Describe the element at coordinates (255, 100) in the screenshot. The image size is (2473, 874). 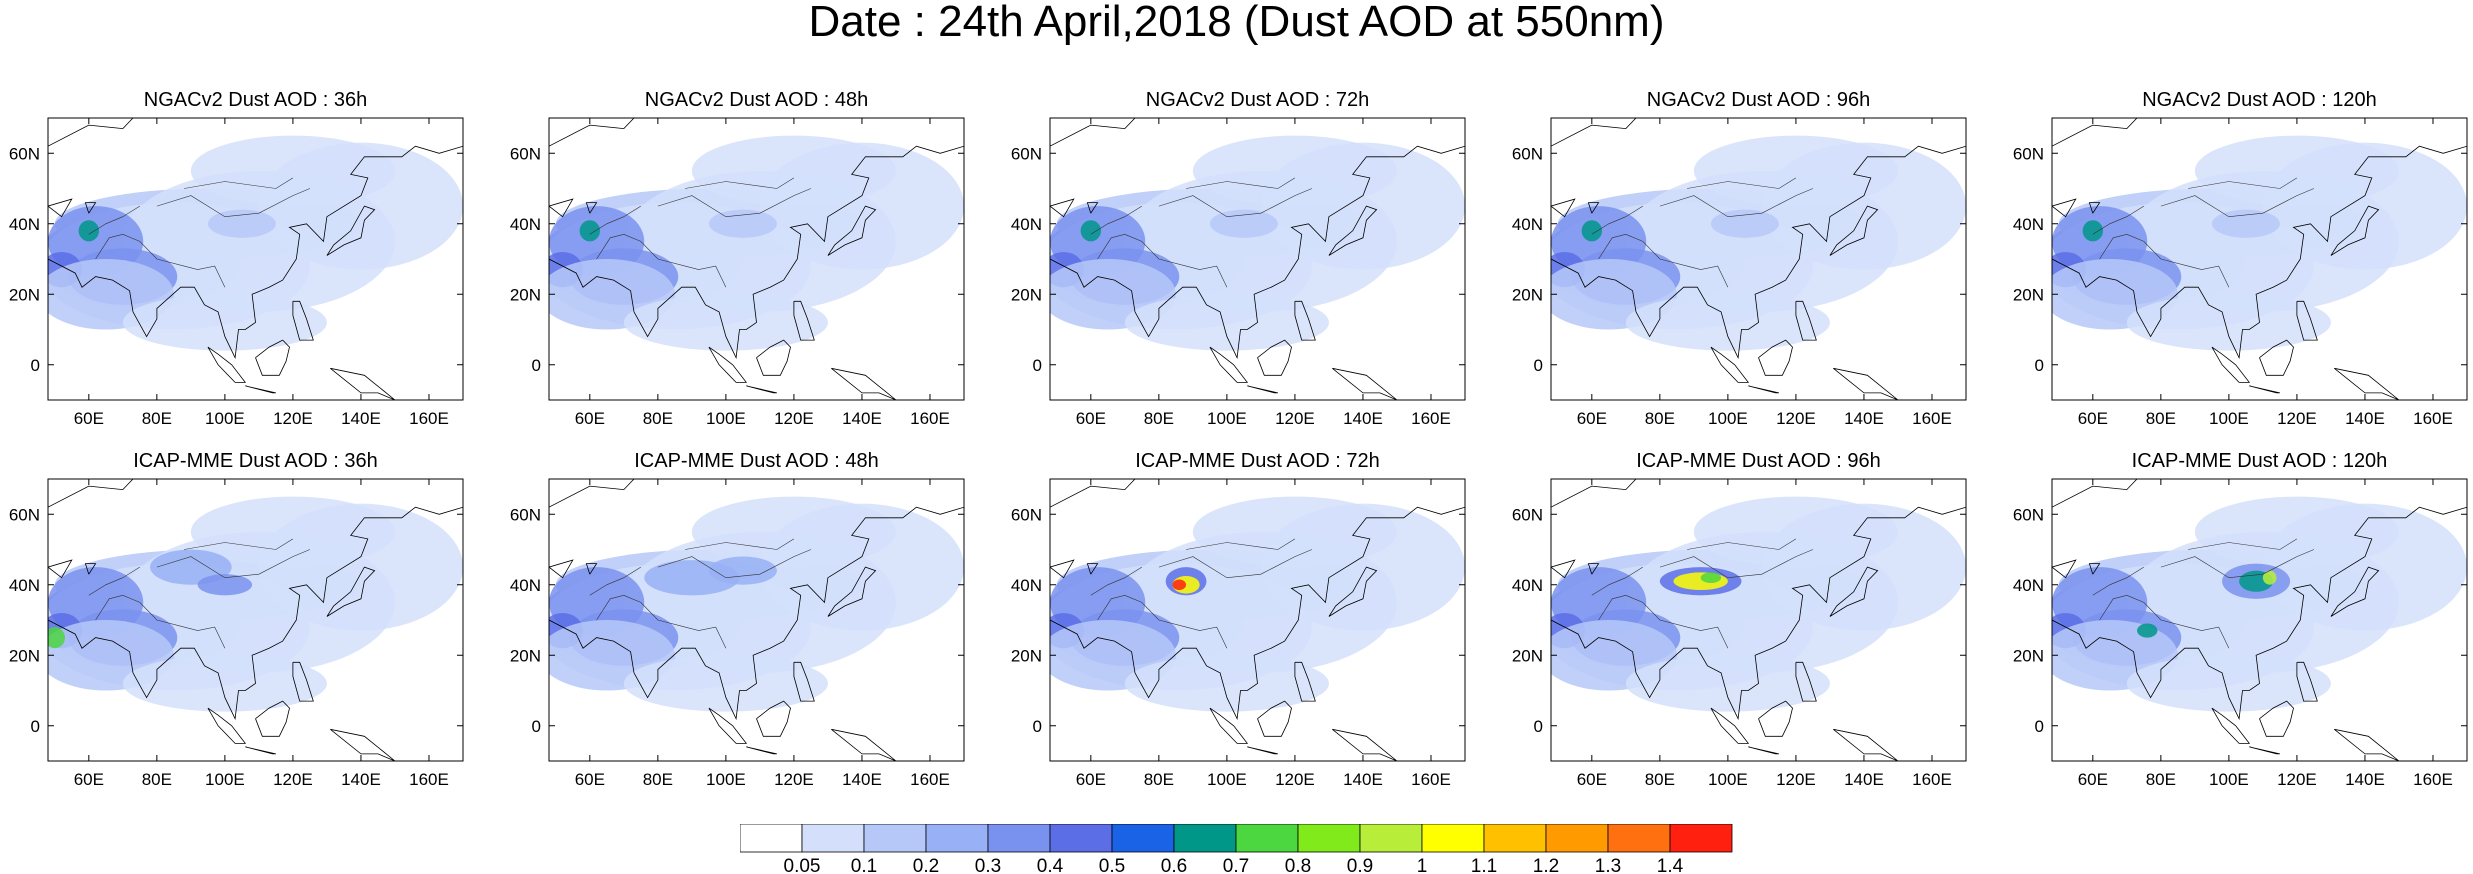
I see `panel-title: NGACv2 Dust AOD : 36h` at that location.